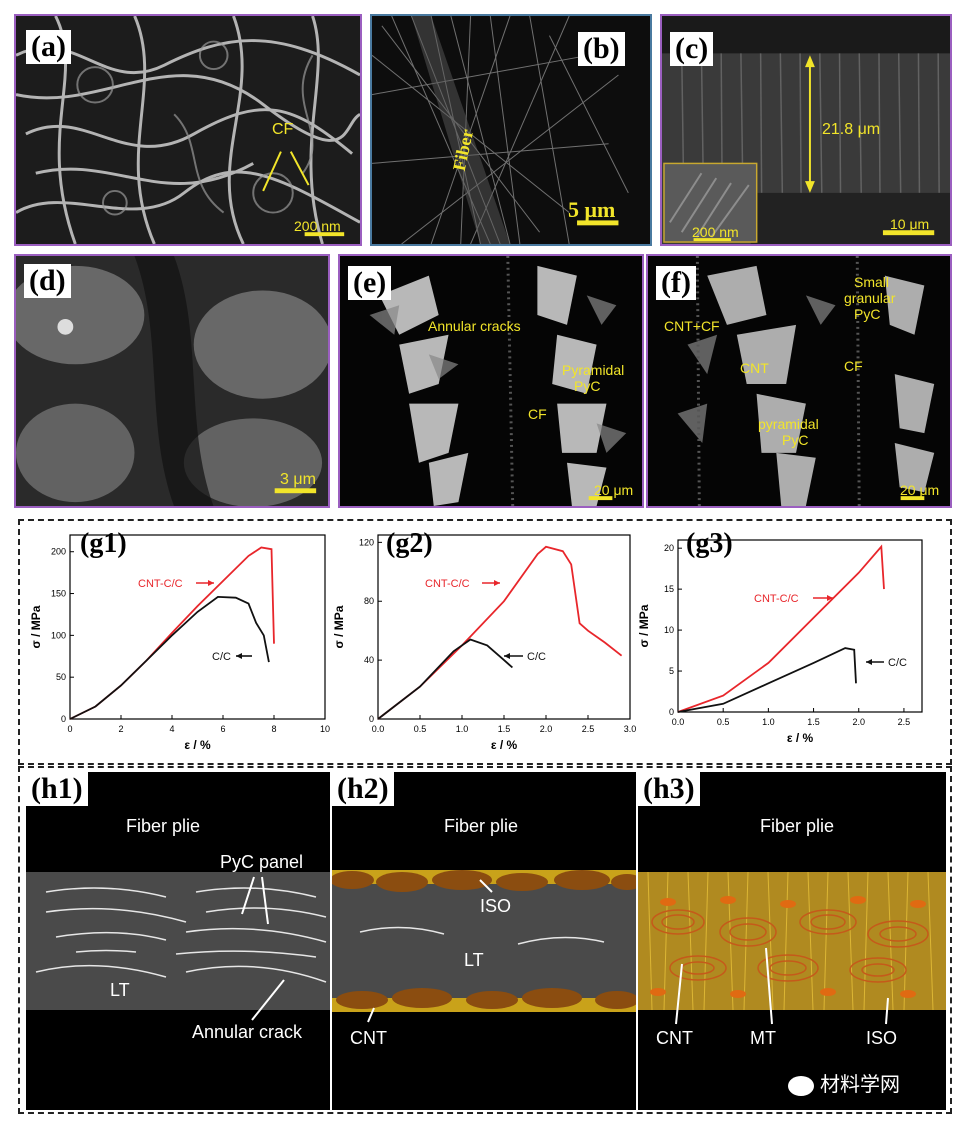 The height and width of the screenshot is (1127, 968). I want to click on panel-c: (c) 21.8 μm 200 nm 10 μm, so click(806, 130).